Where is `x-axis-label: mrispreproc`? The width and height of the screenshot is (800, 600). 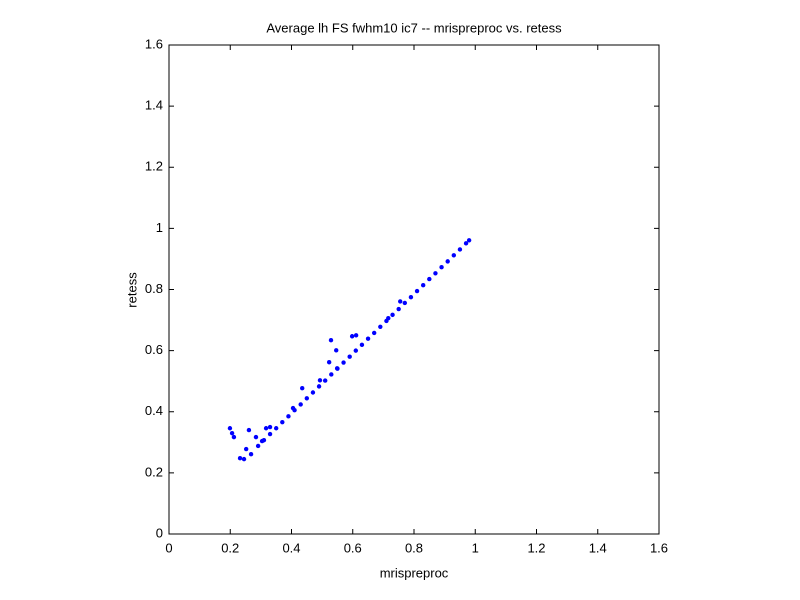
x-axis-label: mrispreproc is located at coordinates (414, 572).